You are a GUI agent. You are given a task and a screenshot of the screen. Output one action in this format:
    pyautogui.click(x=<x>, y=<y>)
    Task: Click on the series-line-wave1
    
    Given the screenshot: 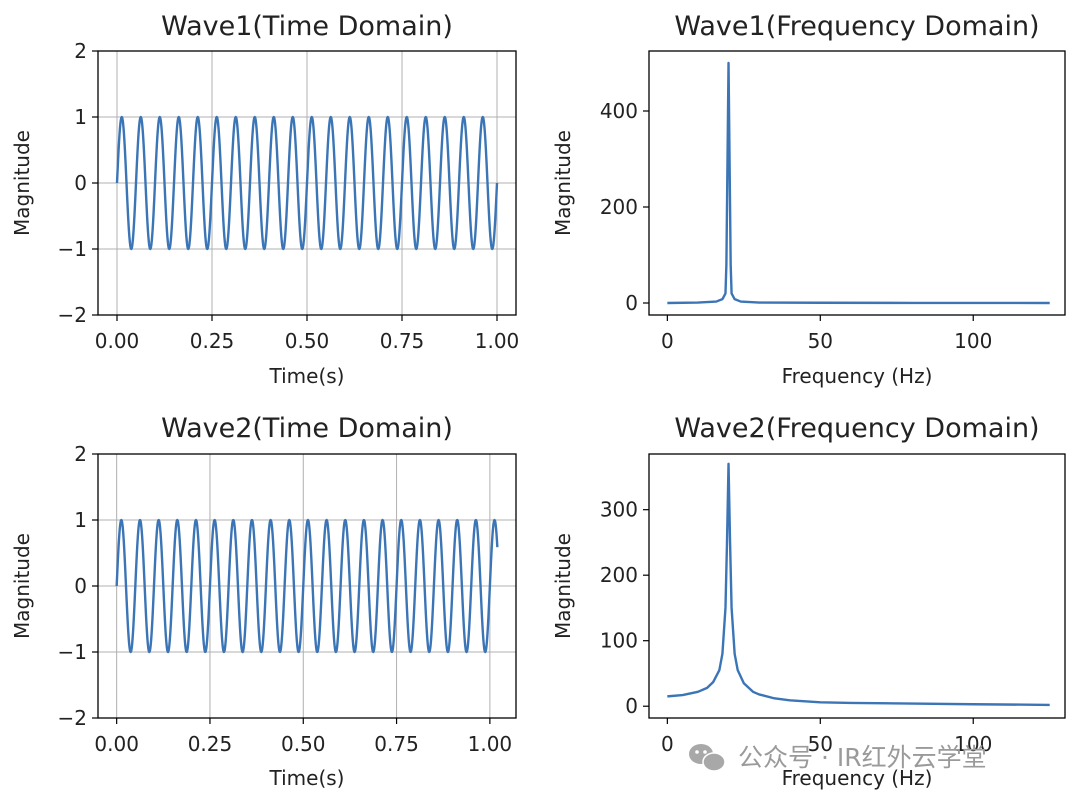 What is the action you would take?
    pyautogui.click(x=307, y=183)
    